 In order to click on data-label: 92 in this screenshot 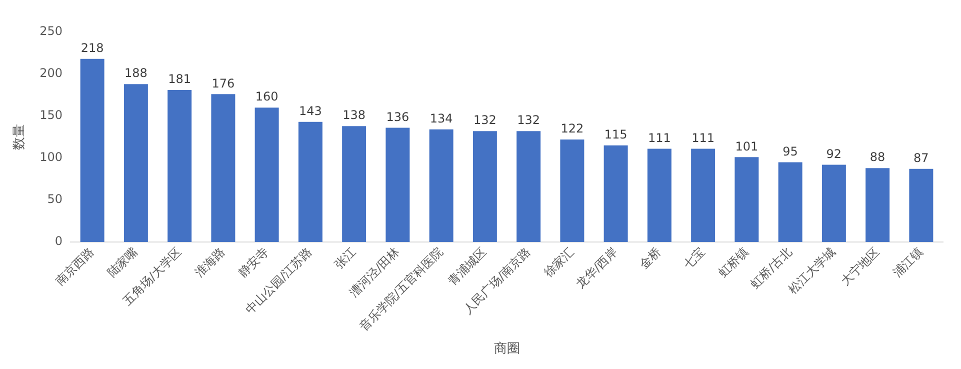, I will do `click(834, 153)`.